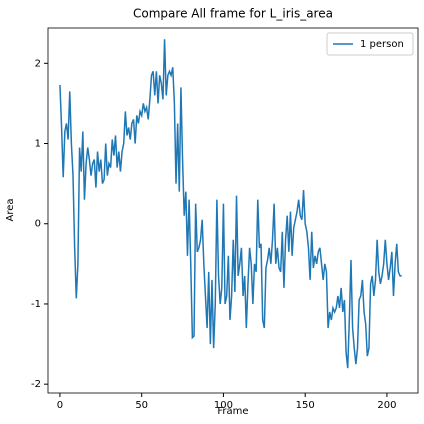  Describe the element at coordinates (10, 209) in the screenshot. I see `y-axis-label: Area` at that location.